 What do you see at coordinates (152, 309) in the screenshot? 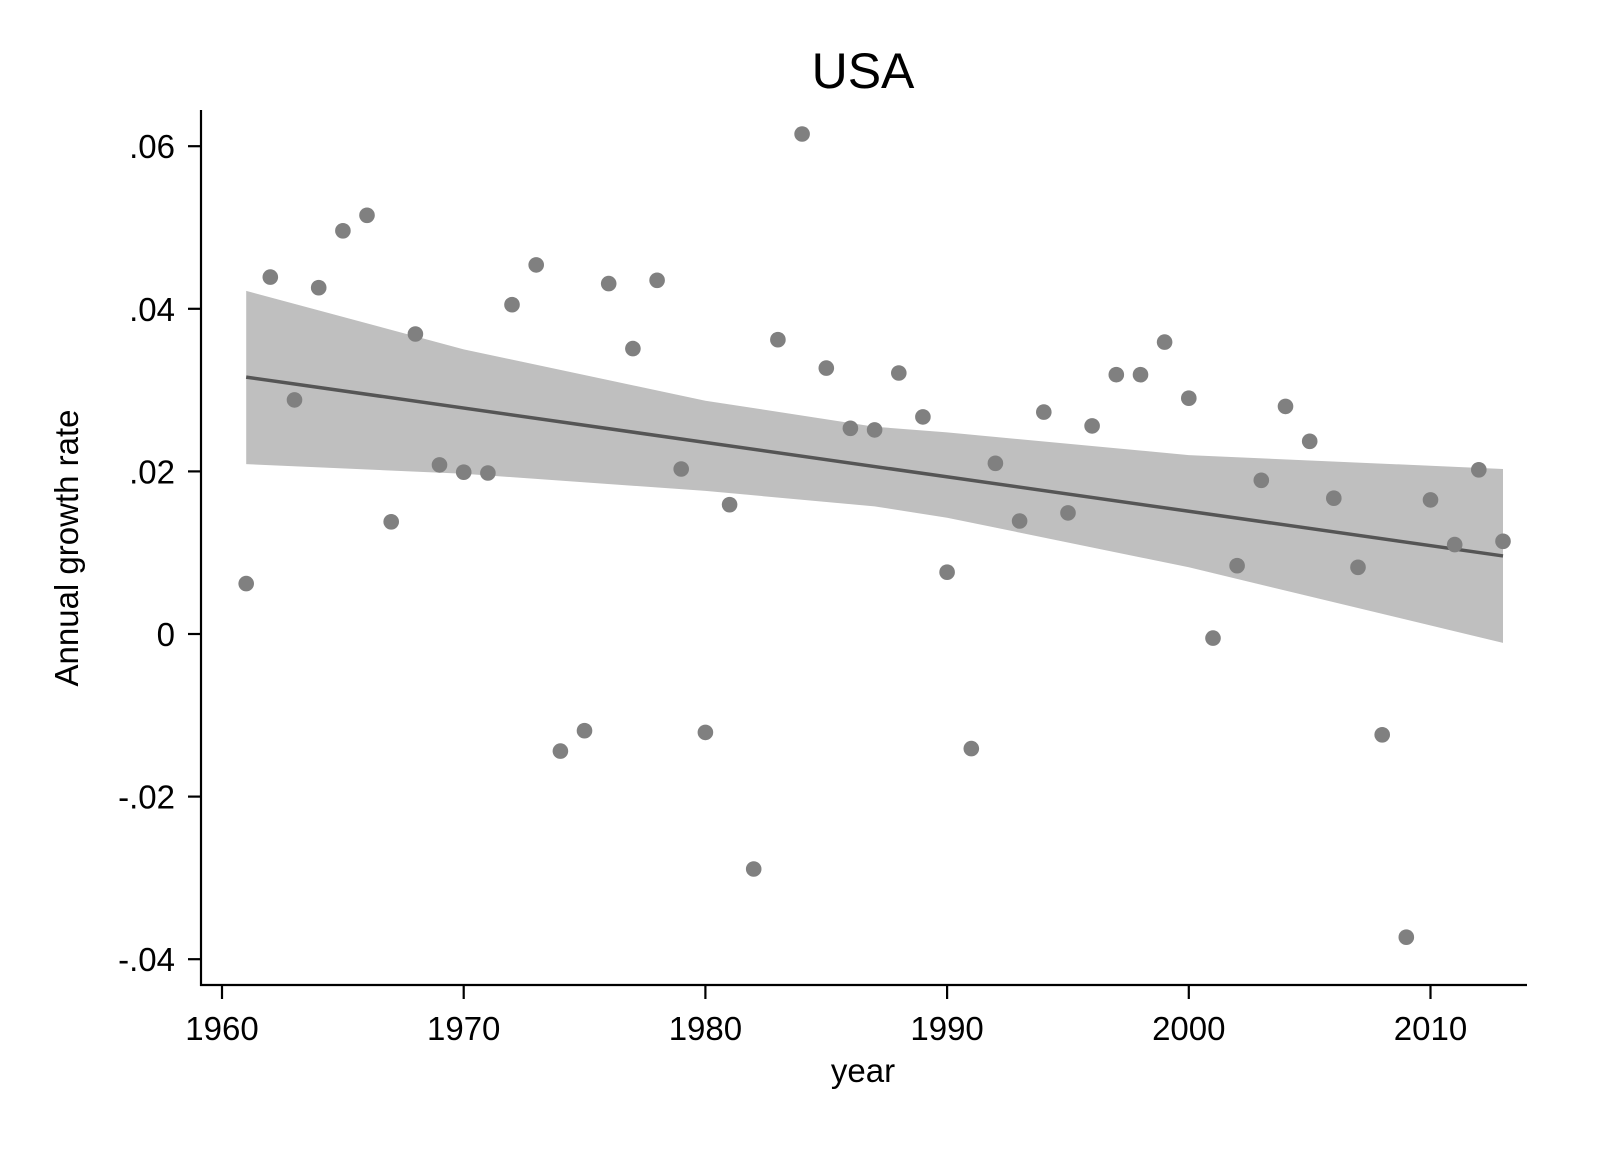
I see `y-tick-label: .04` at bounding box center [152, 309].